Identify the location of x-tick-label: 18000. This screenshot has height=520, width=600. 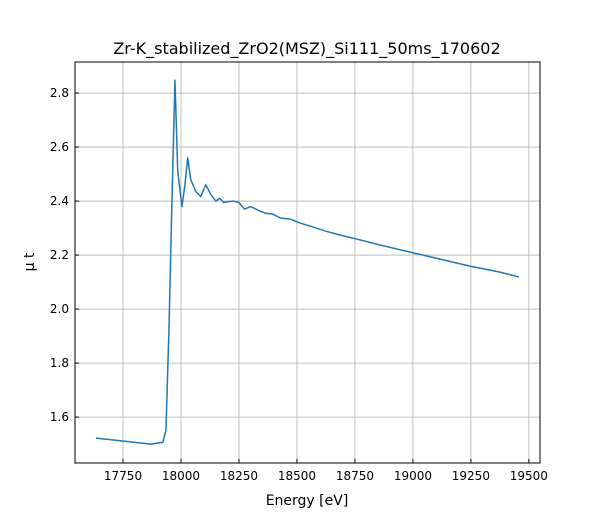
(181, 476).